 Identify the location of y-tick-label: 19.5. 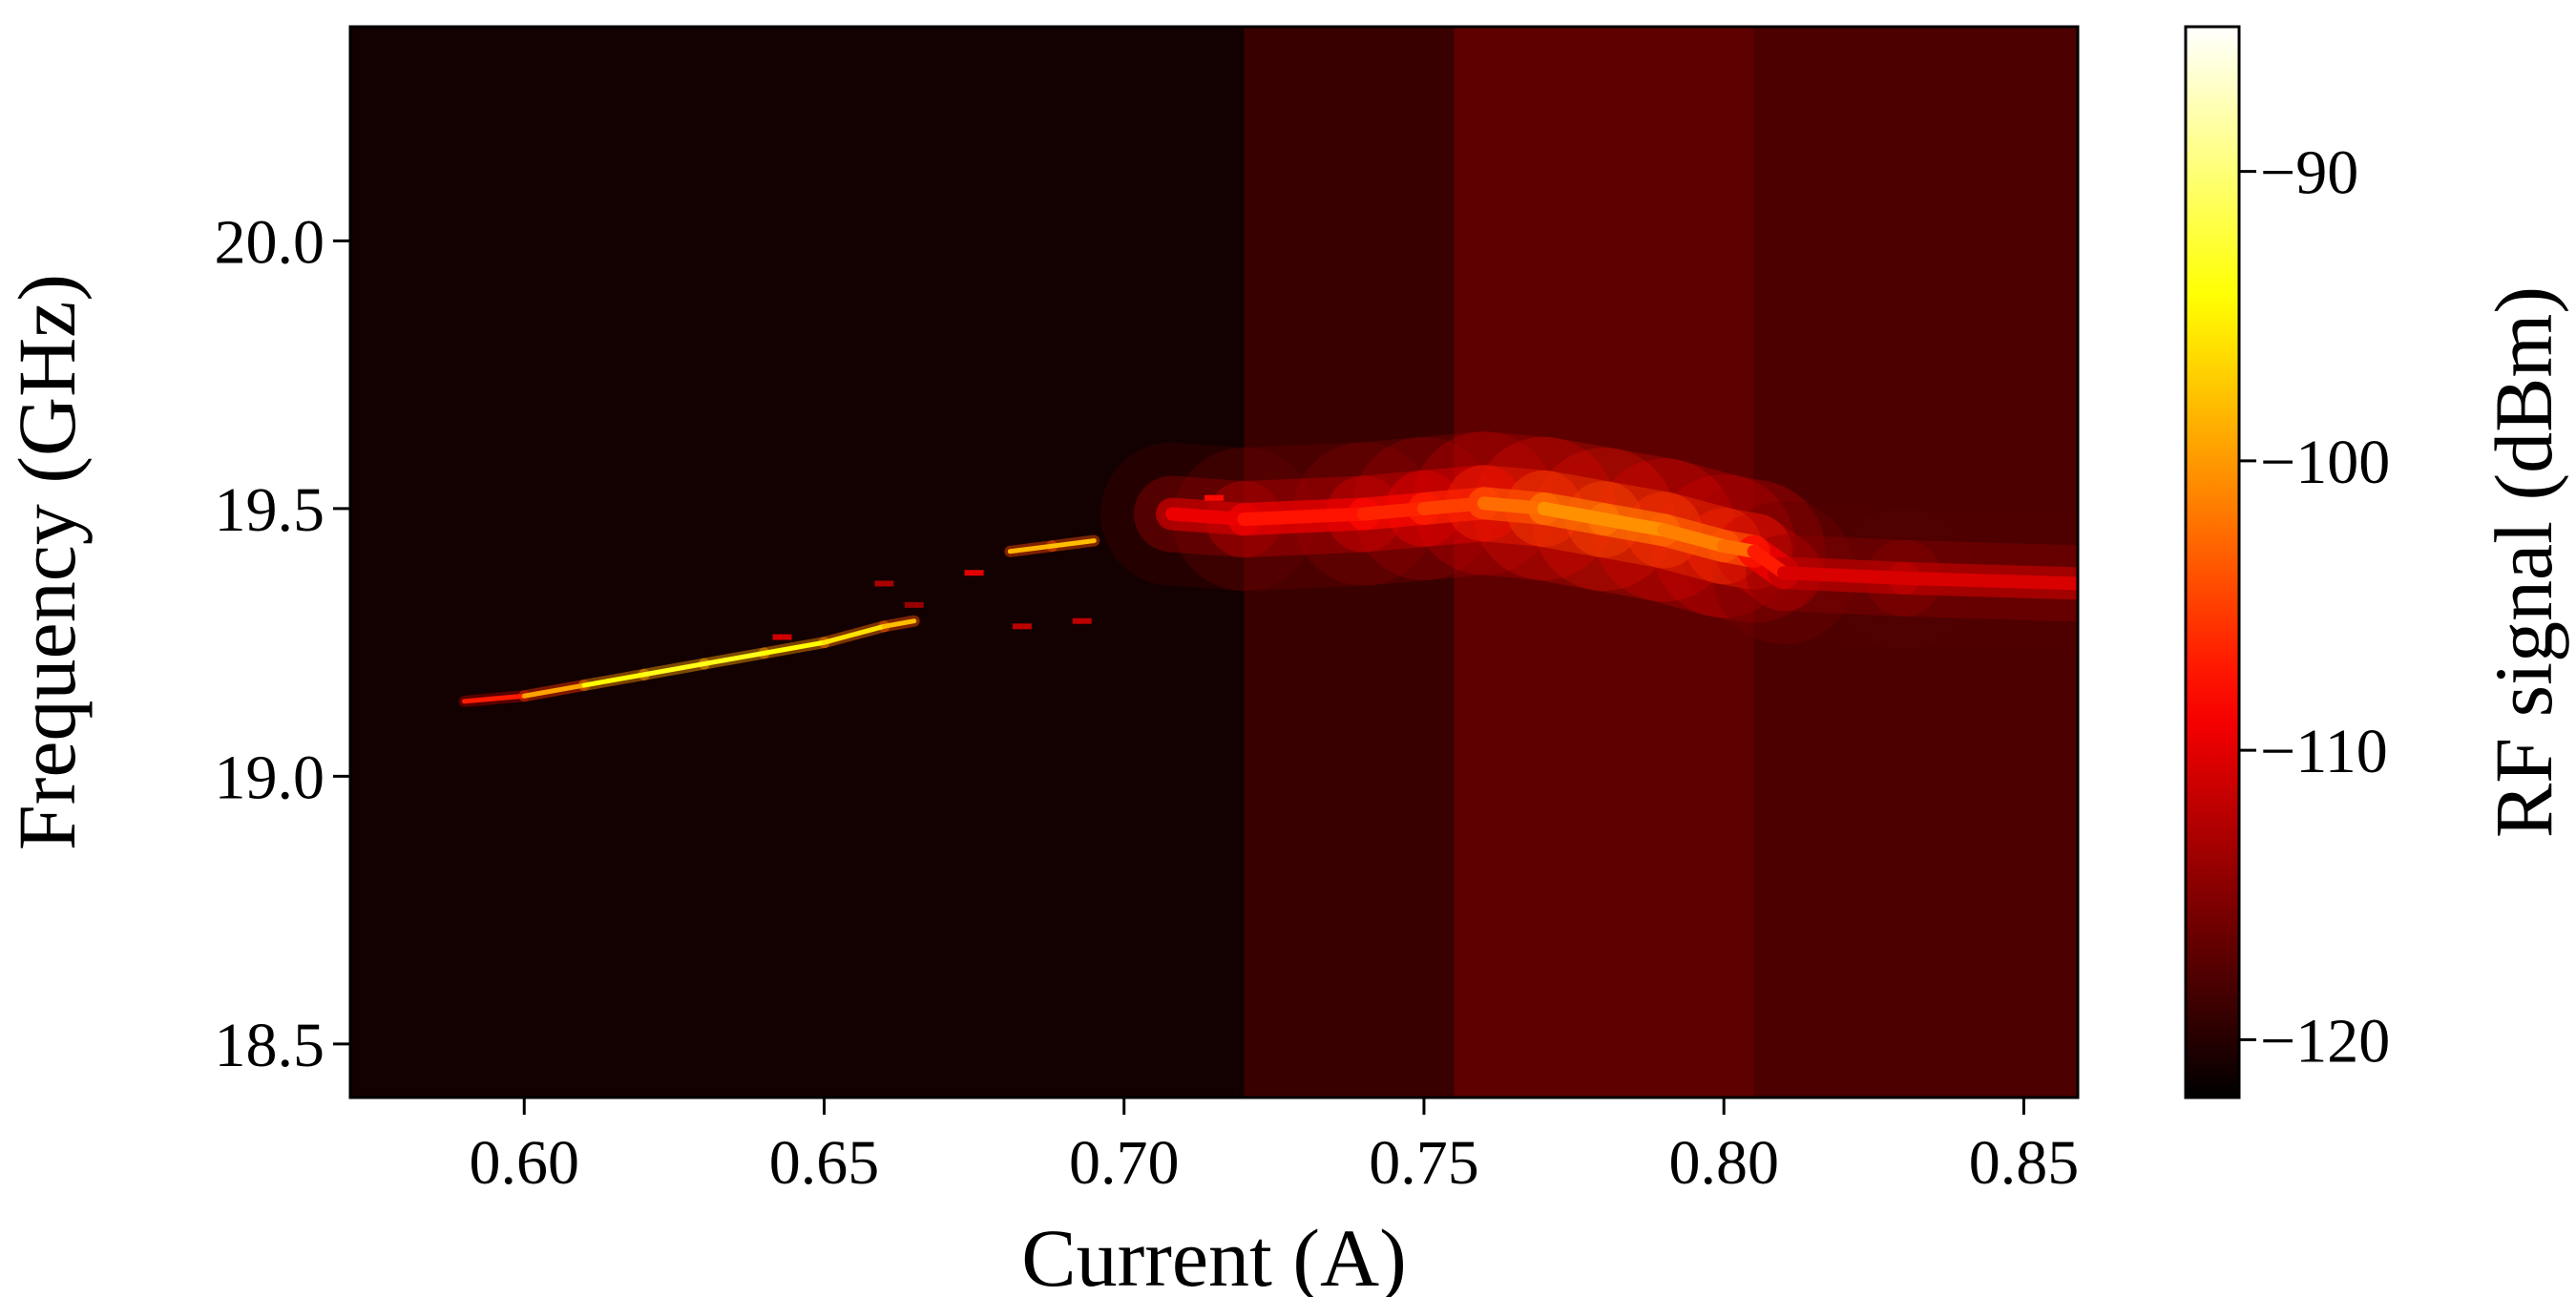
(270, 510).